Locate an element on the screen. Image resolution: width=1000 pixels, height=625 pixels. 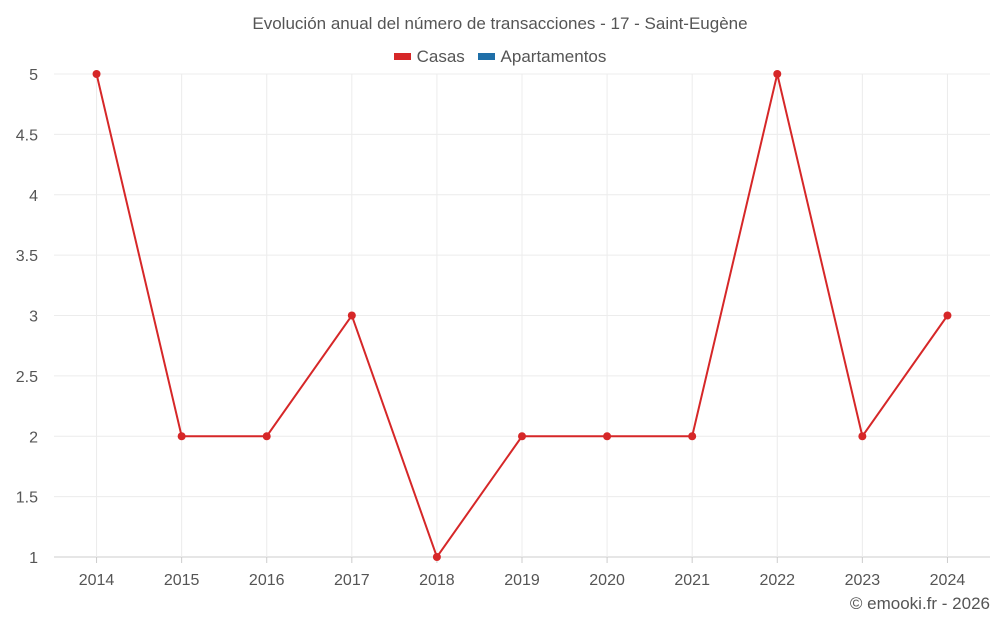
y-tick-label: 4.5 is located at coordinates (27, 135).